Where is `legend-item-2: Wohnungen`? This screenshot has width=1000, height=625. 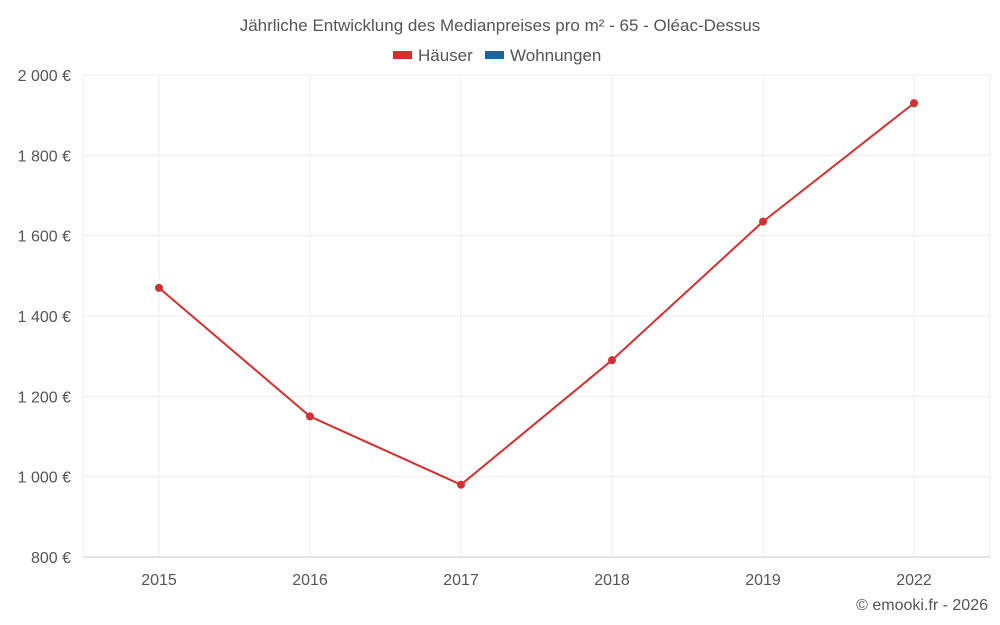 legend-item-2: Wohnungen is located at coordinates (543, 55).